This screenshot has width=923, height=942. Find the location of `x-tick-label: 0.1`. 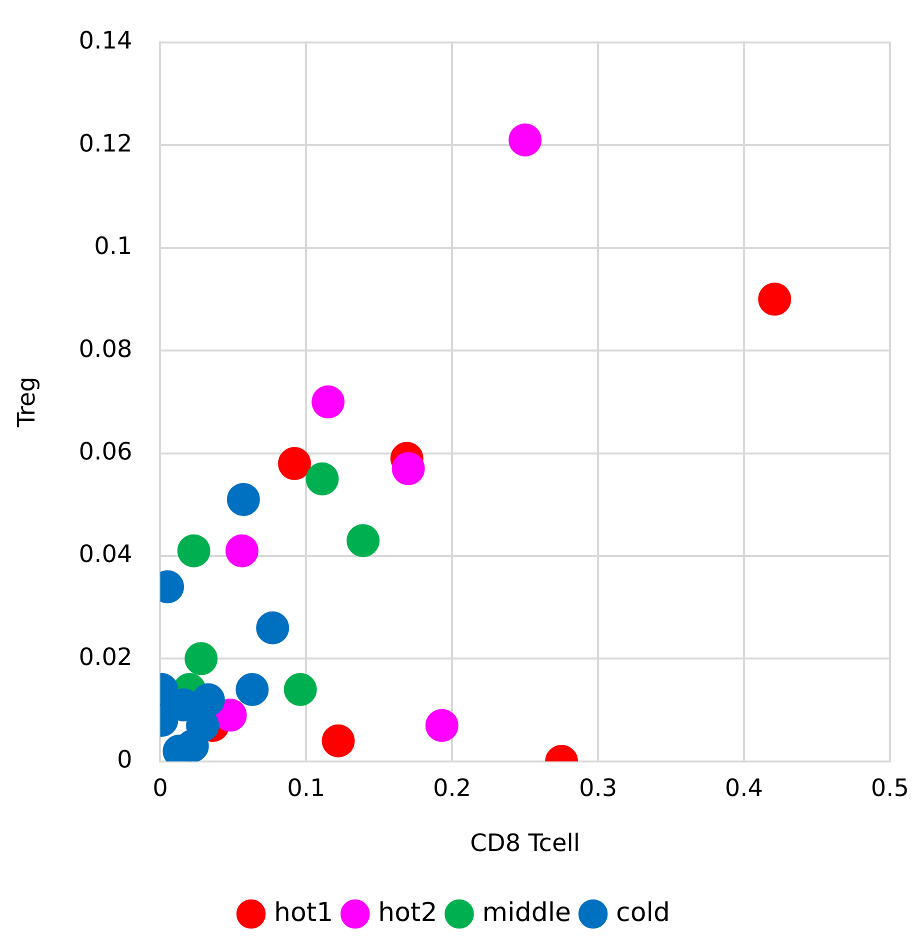

x-tick-label: 0.1 is located at coordinates (306, 788).